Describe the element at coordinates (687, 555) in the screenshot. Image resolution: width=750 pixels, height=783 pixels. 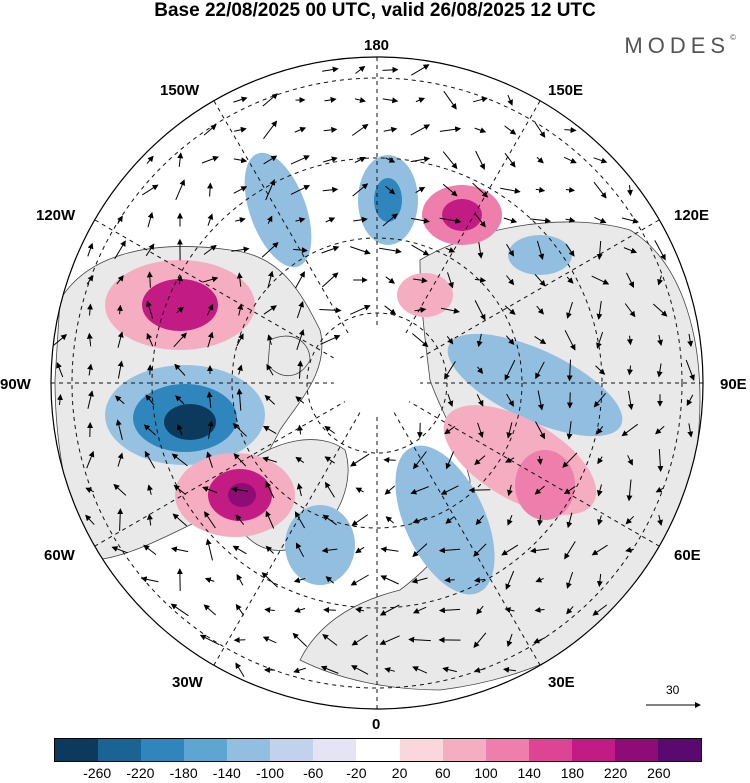
I see `lon-label-60e: 60E` at that location.